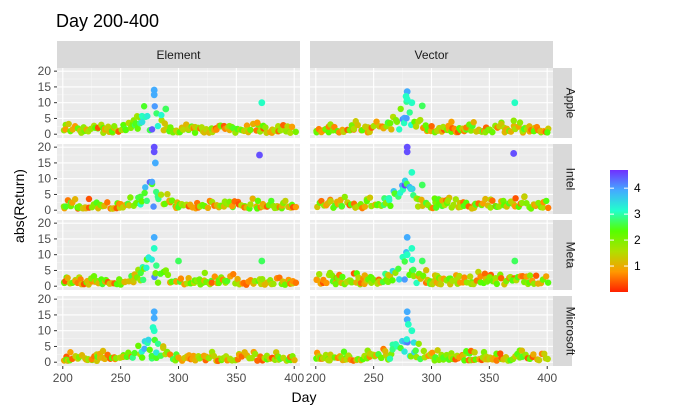  I want to click on row-strip-microsoft: Microsoft, so click(565, 331).